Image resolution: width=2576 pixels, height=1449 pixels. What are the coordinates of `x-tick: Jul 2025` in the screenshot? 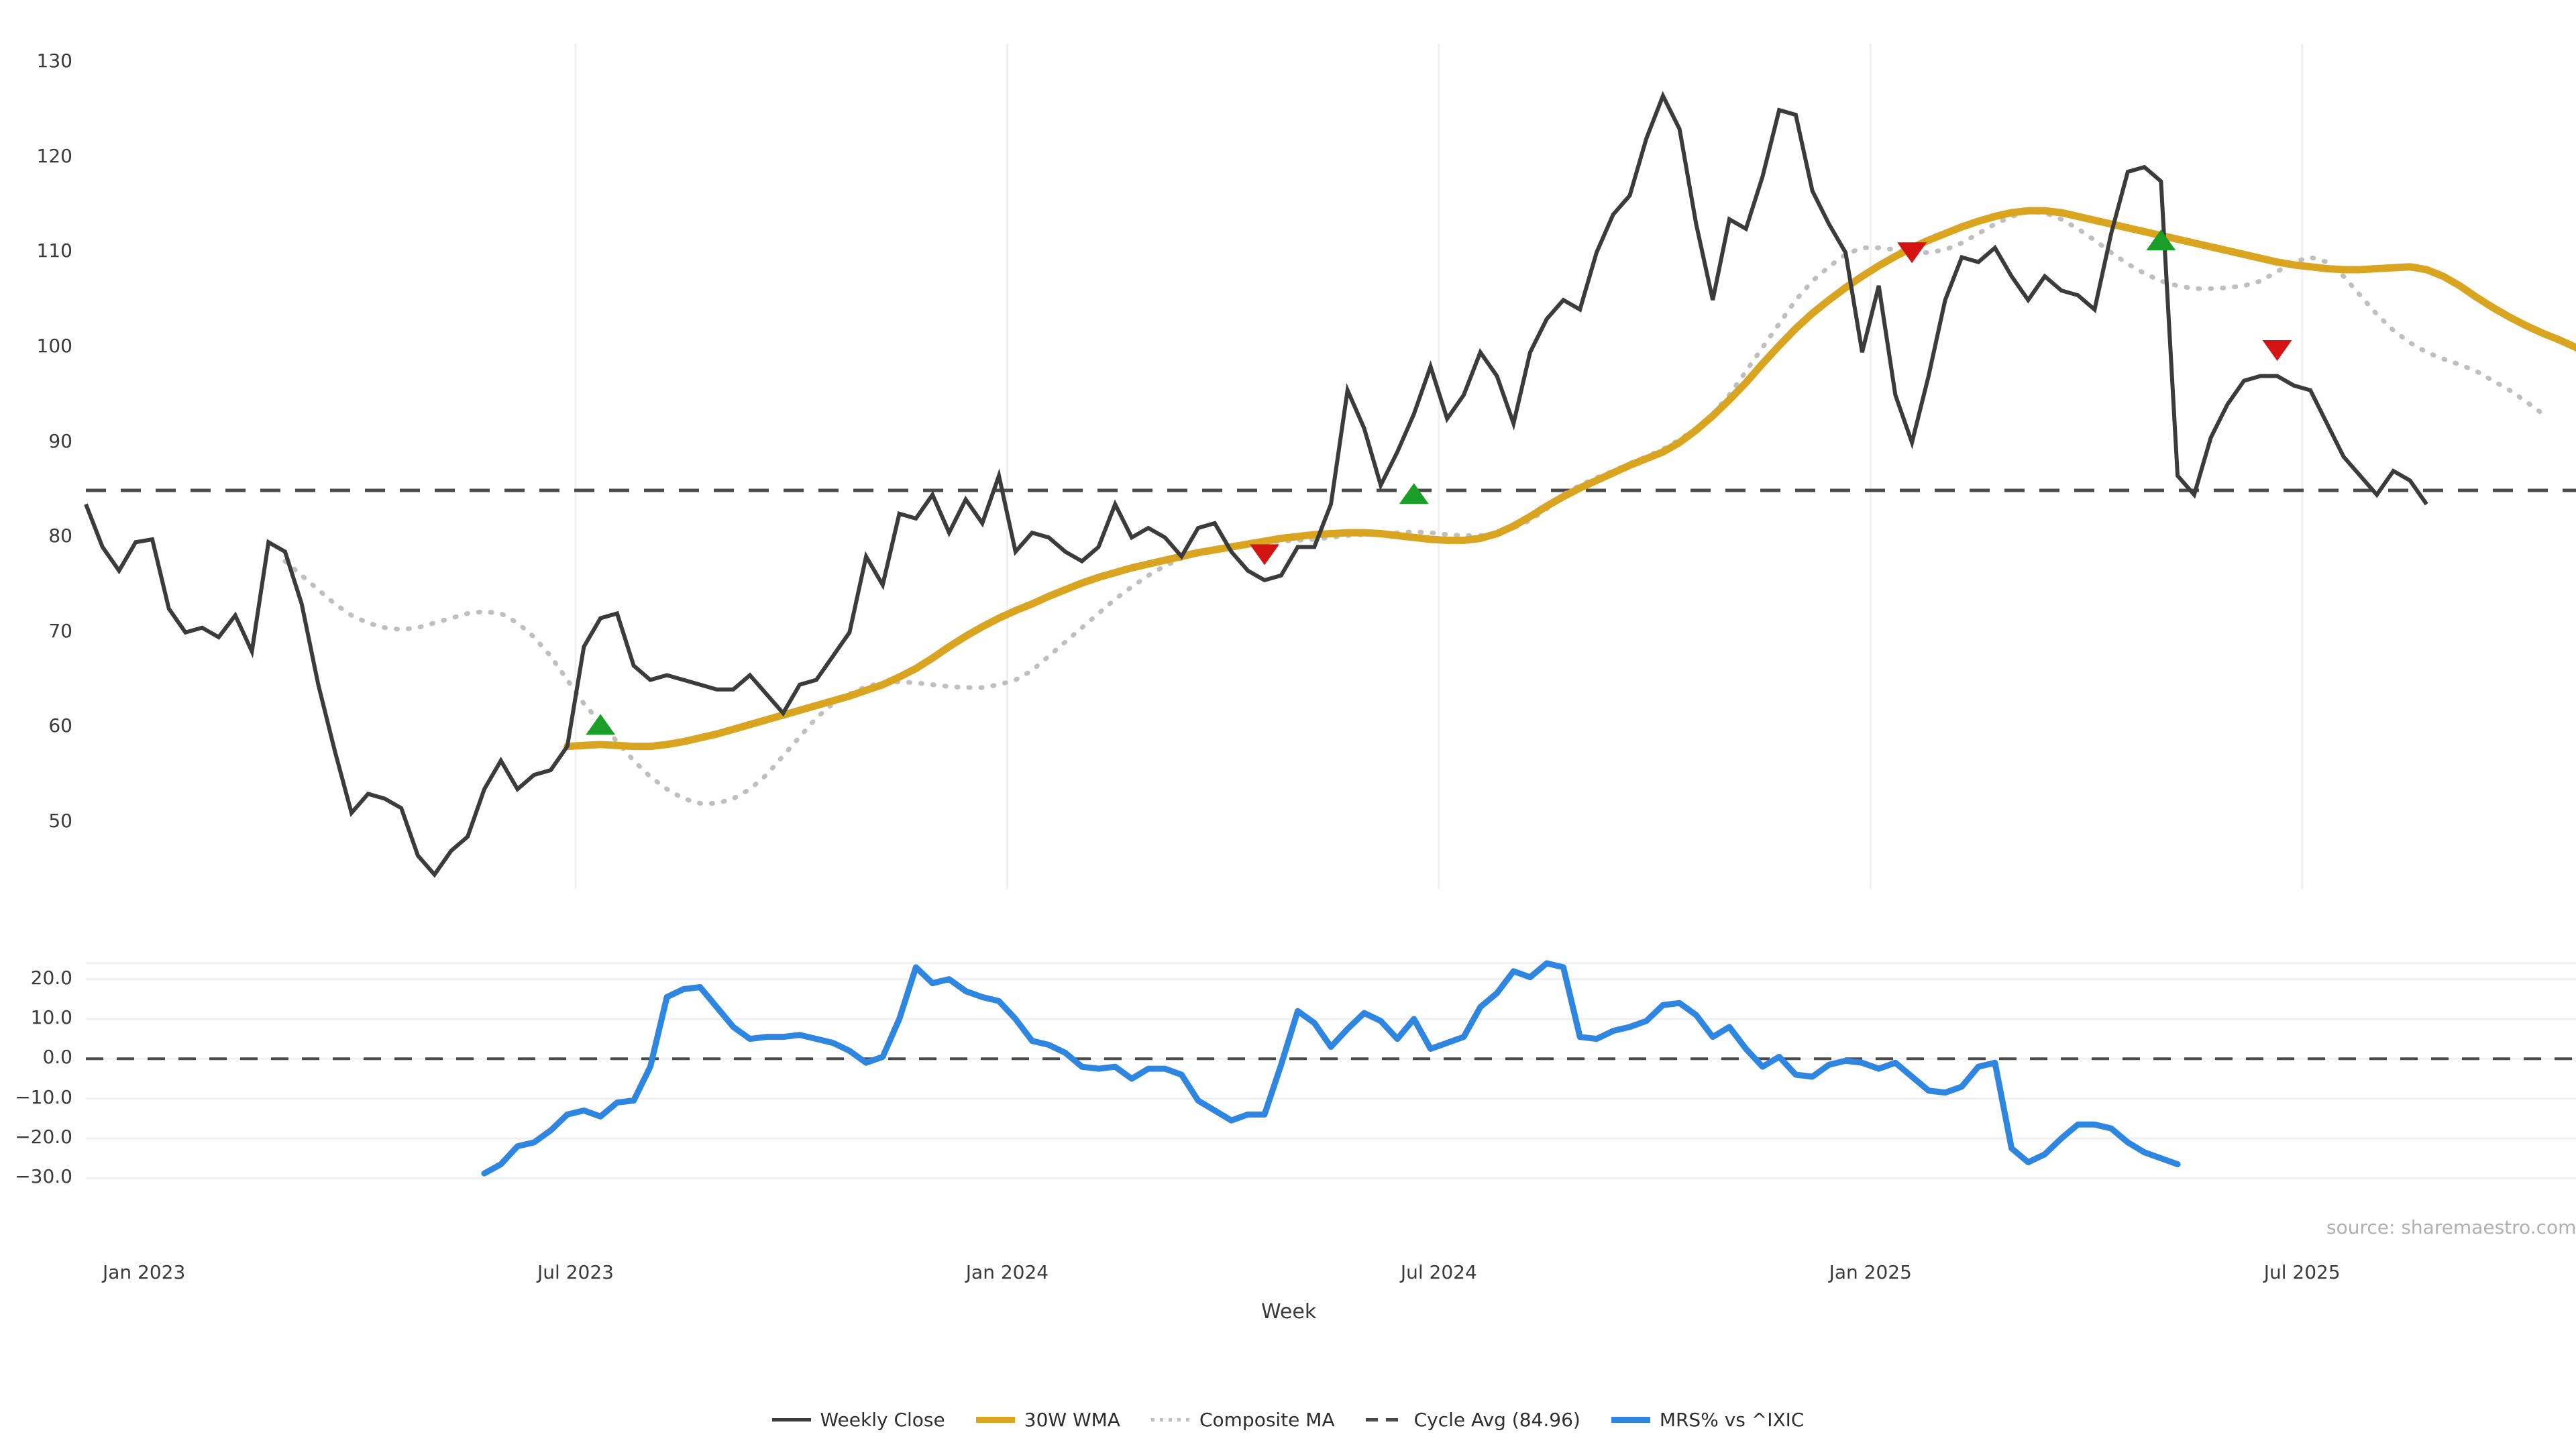 It's located at (2302, 1272).